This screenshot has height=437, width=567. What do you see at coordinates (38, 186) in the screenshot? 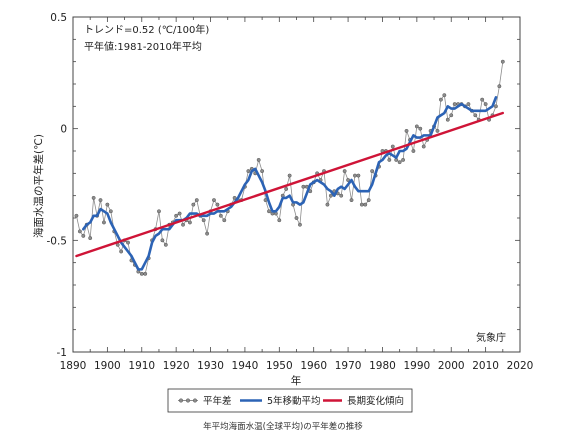
I see `y-axis-label: 海面水温の平年差(℃)` at bounding box center [38, 186].